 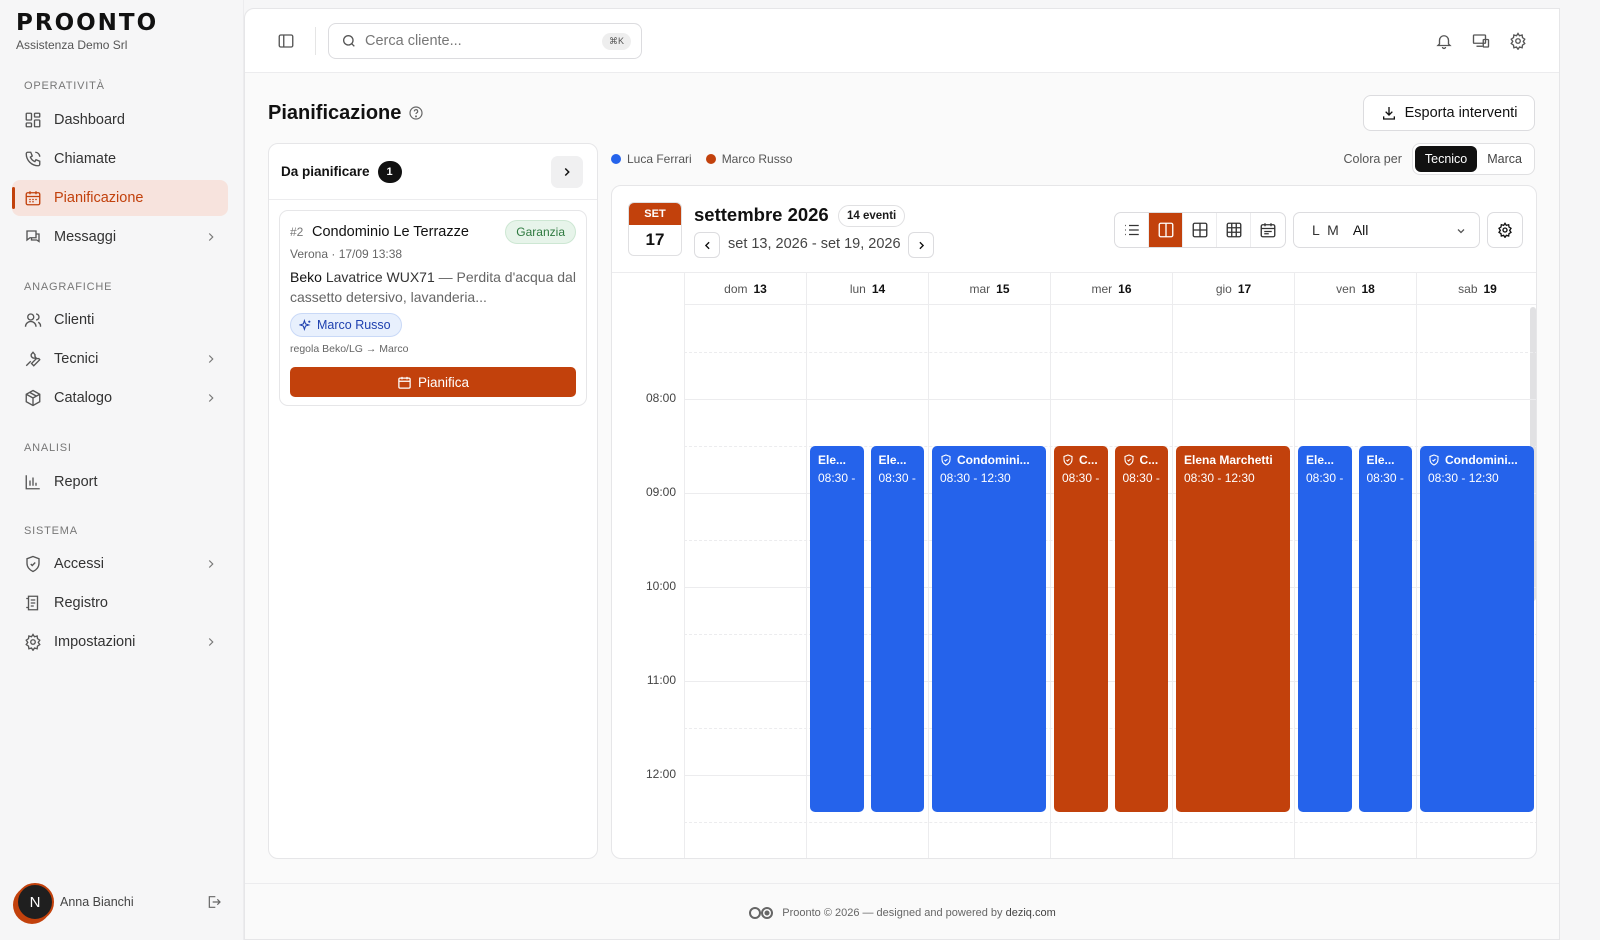 What do you see at coordinates (349, 349) in the screenshot?
I see `assignment-rule: regola Beko/LG → Marco` at bounding box center [349, 349].